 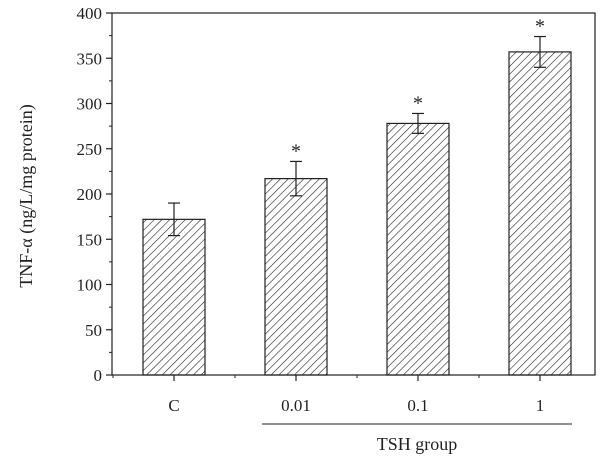 What do you see at coordinates (98, 375) in the screenshot?
I see `y-tick-label: 0` at bounding box center [98, 375].